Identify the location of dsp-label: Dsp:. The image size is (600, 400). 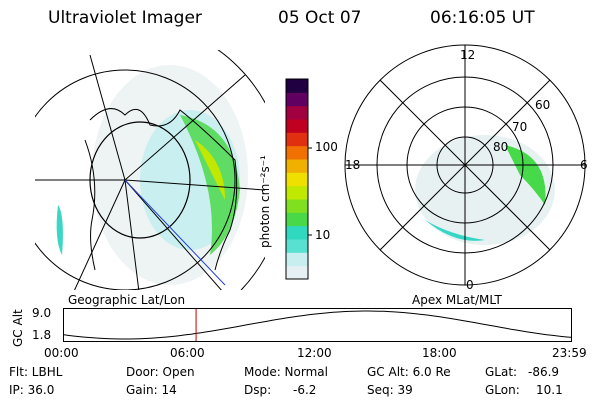
(258, 390).